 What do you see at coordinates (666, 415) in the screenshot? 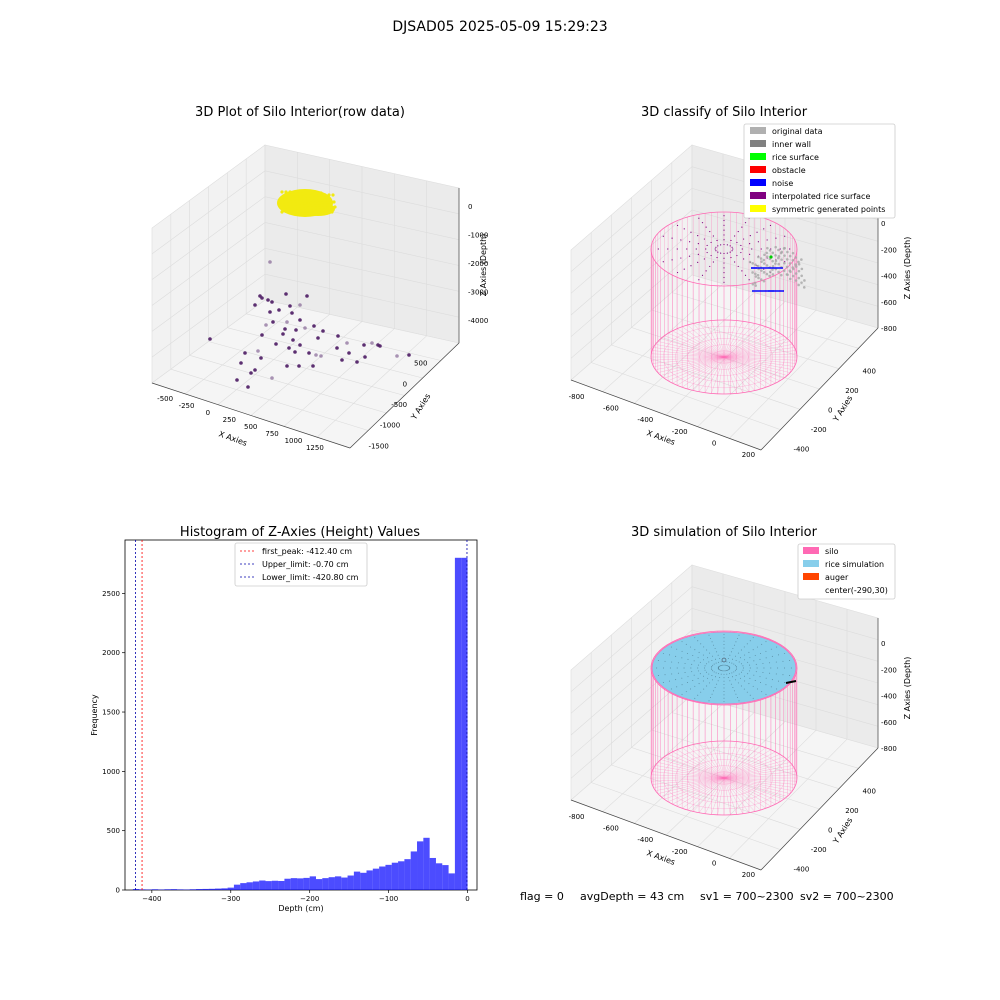
I see `classify-x-axis-line` at bounding box center [666, 415].